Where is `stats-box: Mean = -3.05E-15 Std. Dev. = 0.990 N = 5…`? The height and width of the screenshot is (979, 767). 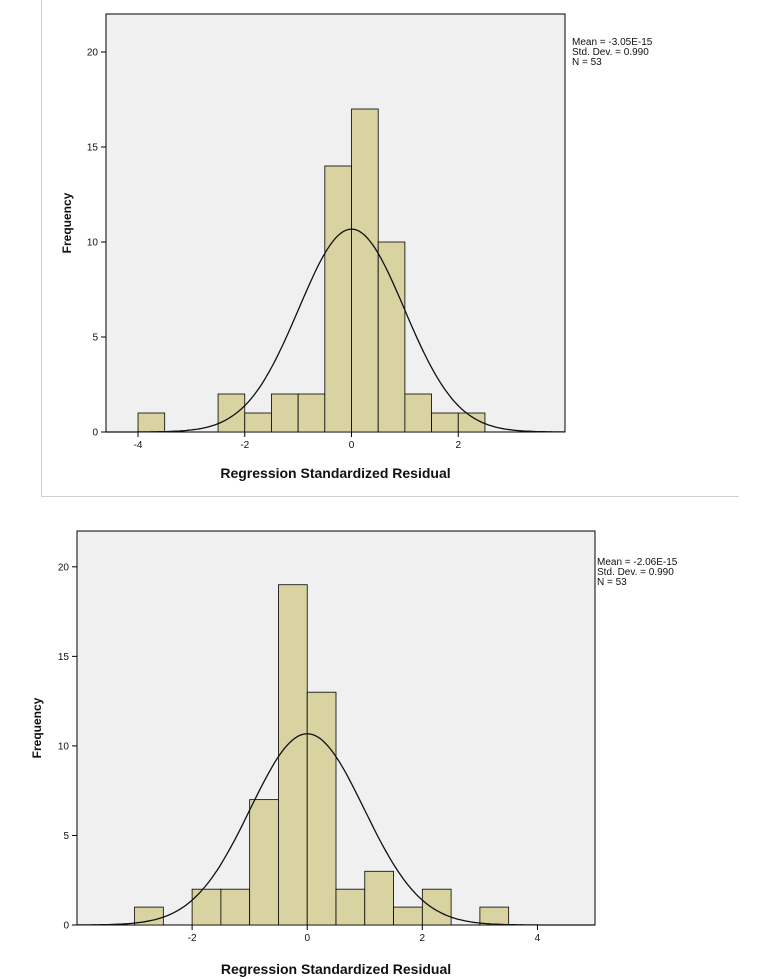
stats-box: Mean = -3.05E-15 Std. Dev. = 0.990 N = 5… is located at coordinates (612, 53).